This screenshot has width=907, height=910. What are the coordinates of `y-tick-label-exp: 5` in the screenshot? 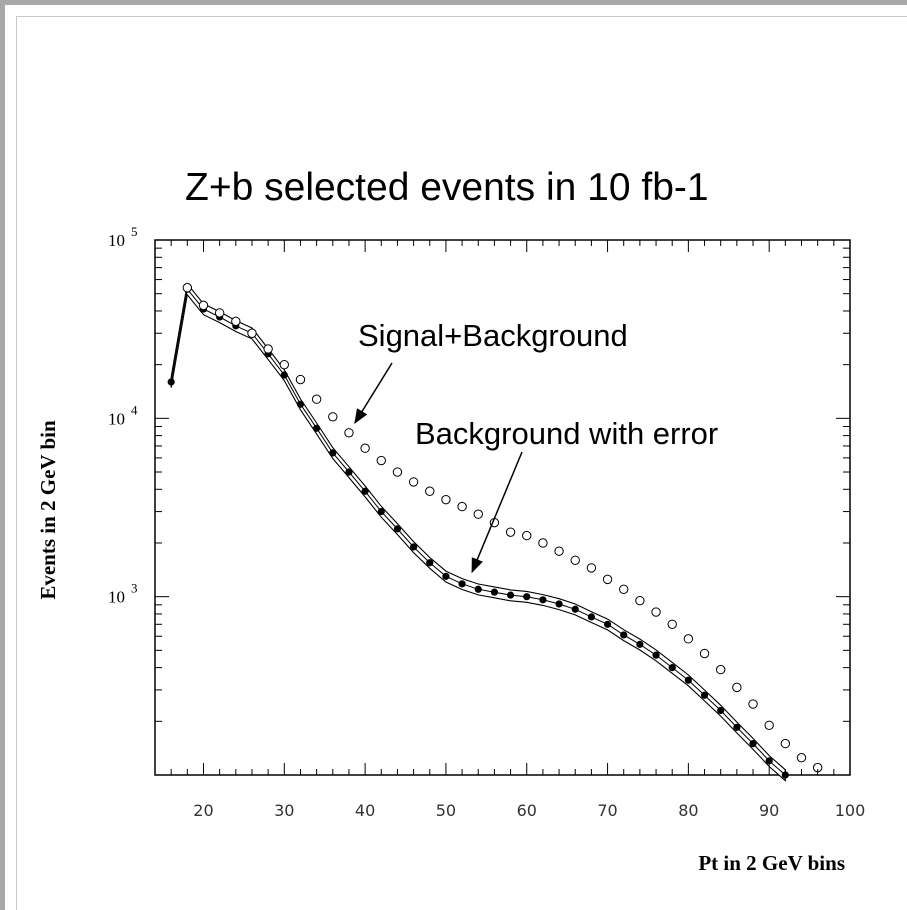 It's located at (134, 231).